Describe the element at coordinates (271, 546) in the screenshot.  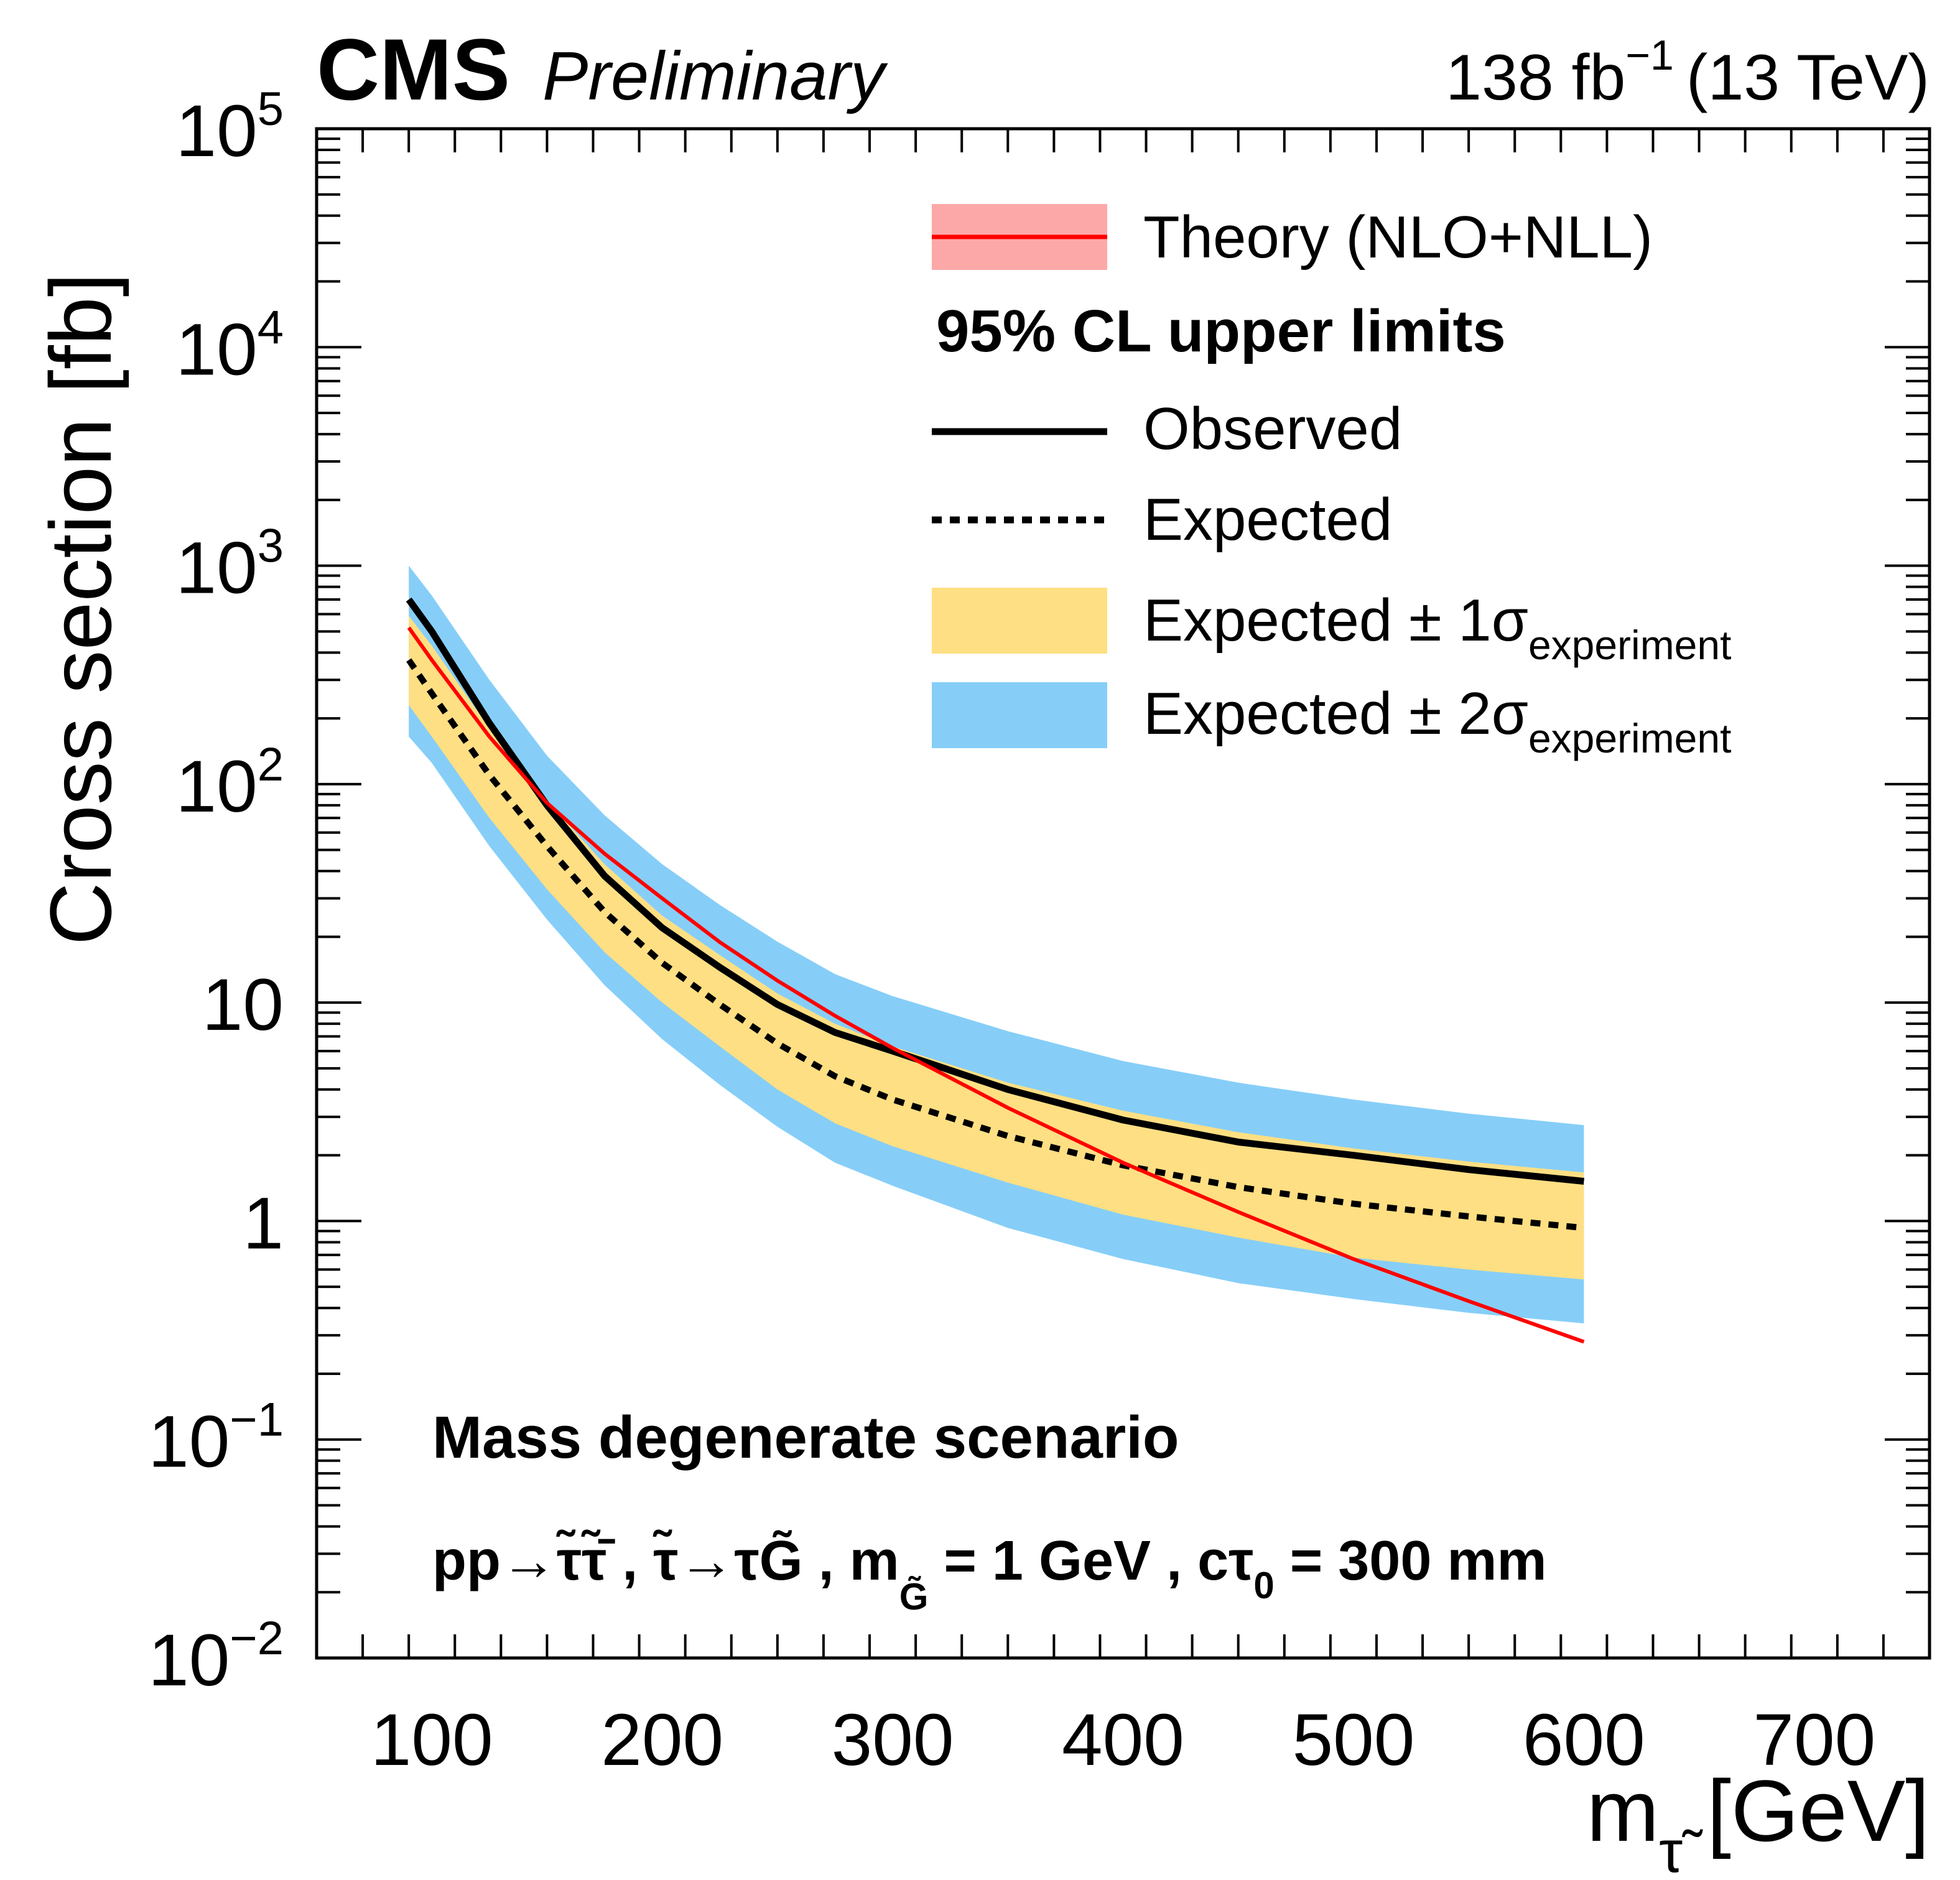
I see `y-tick-exponent: 3` at that location.